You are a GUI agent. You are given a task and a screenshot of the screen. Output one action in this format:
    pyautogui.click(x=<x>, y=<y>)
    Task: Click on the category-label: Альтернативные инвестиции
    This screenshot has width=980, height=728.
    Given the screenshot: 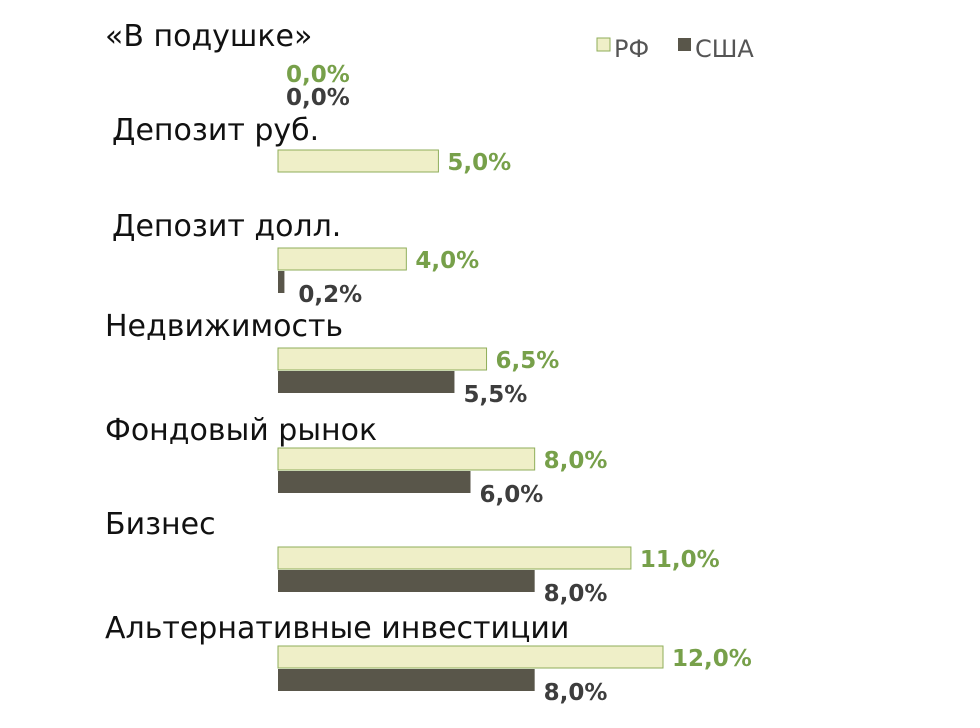 What is the action you would take?
    pyautogui.click(x=337, y=628)
    